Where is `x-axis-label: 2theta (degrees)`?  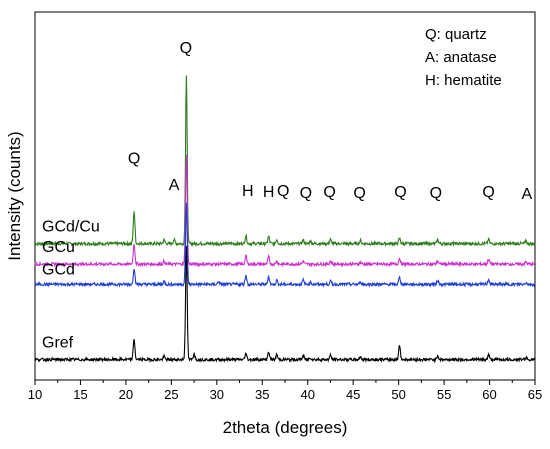 x-axis-label: 2theta (degrees) is located at coordinates (285, 427).